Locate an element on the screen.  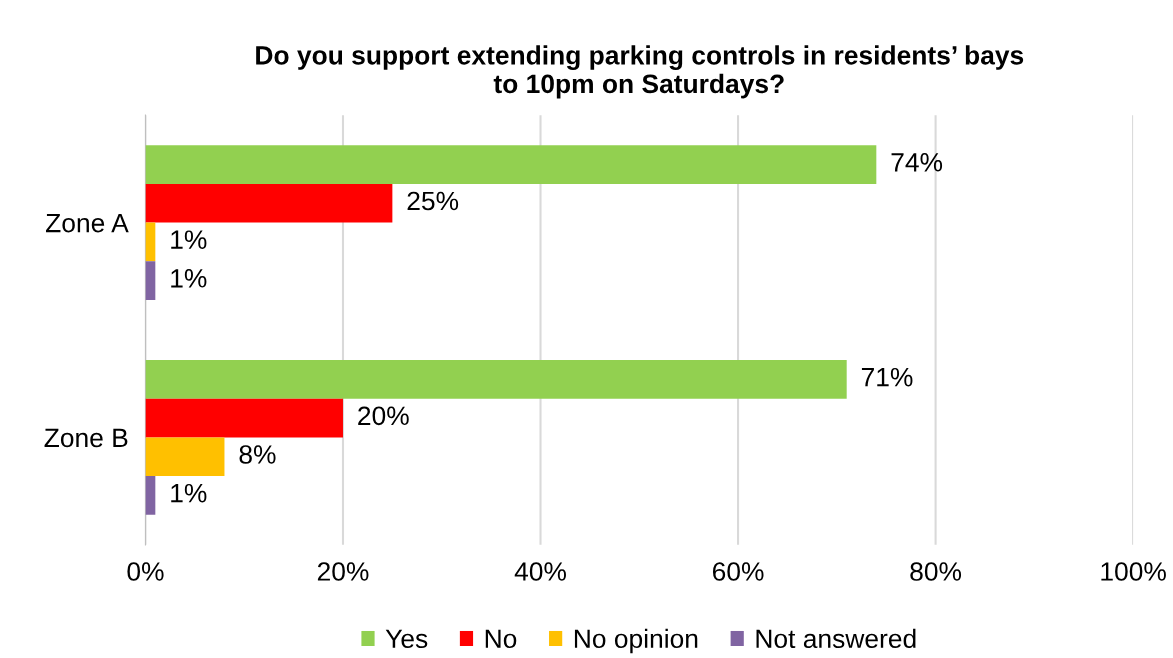
chart-title: Do you support extending parking controls in residents’ bays to 10pm on Saturdays? is located at coordinates (640, 72).